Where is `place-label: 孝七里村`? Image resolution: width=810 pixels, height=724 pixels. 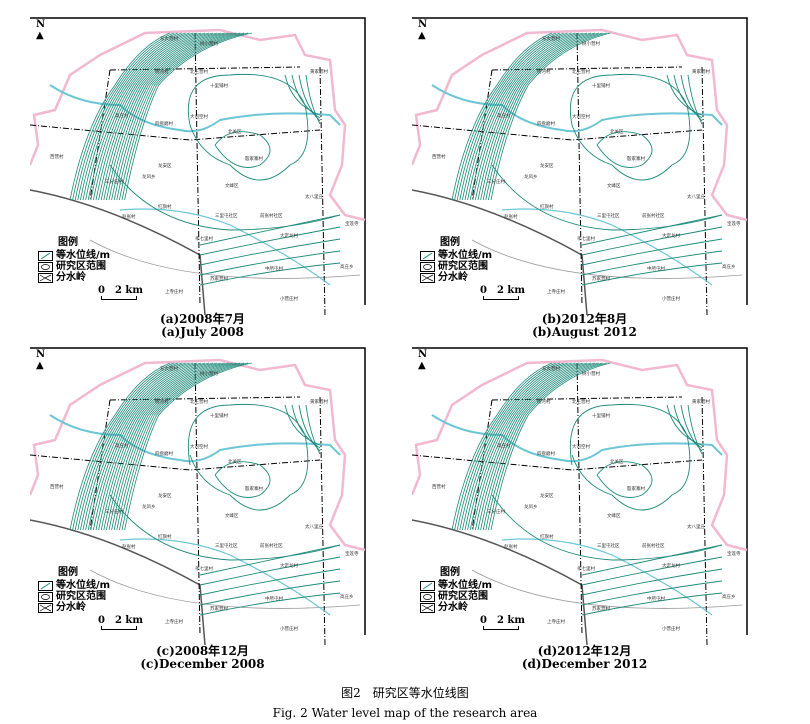 place-label: 孝七里村 is located at coordinates (204, 568).